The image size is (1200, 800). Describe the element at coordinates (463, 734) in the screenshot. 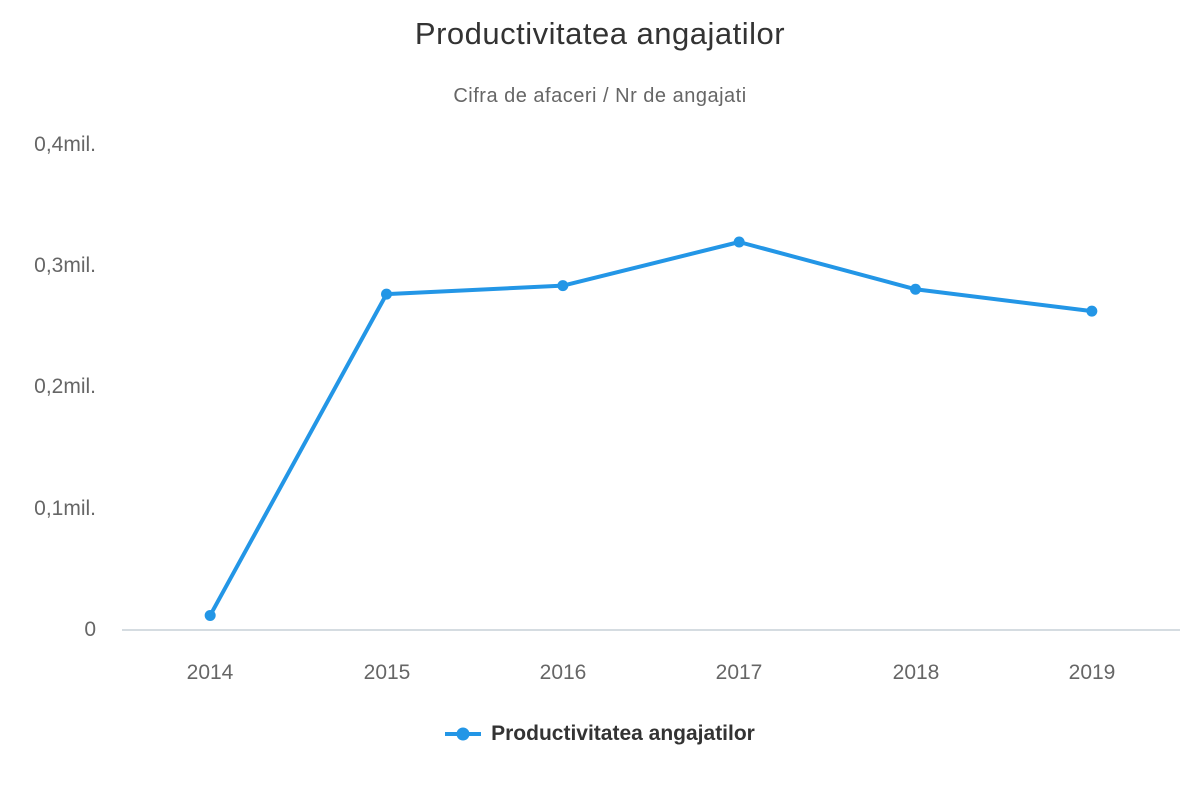

I see `legend-series-marker-icon` at that location.